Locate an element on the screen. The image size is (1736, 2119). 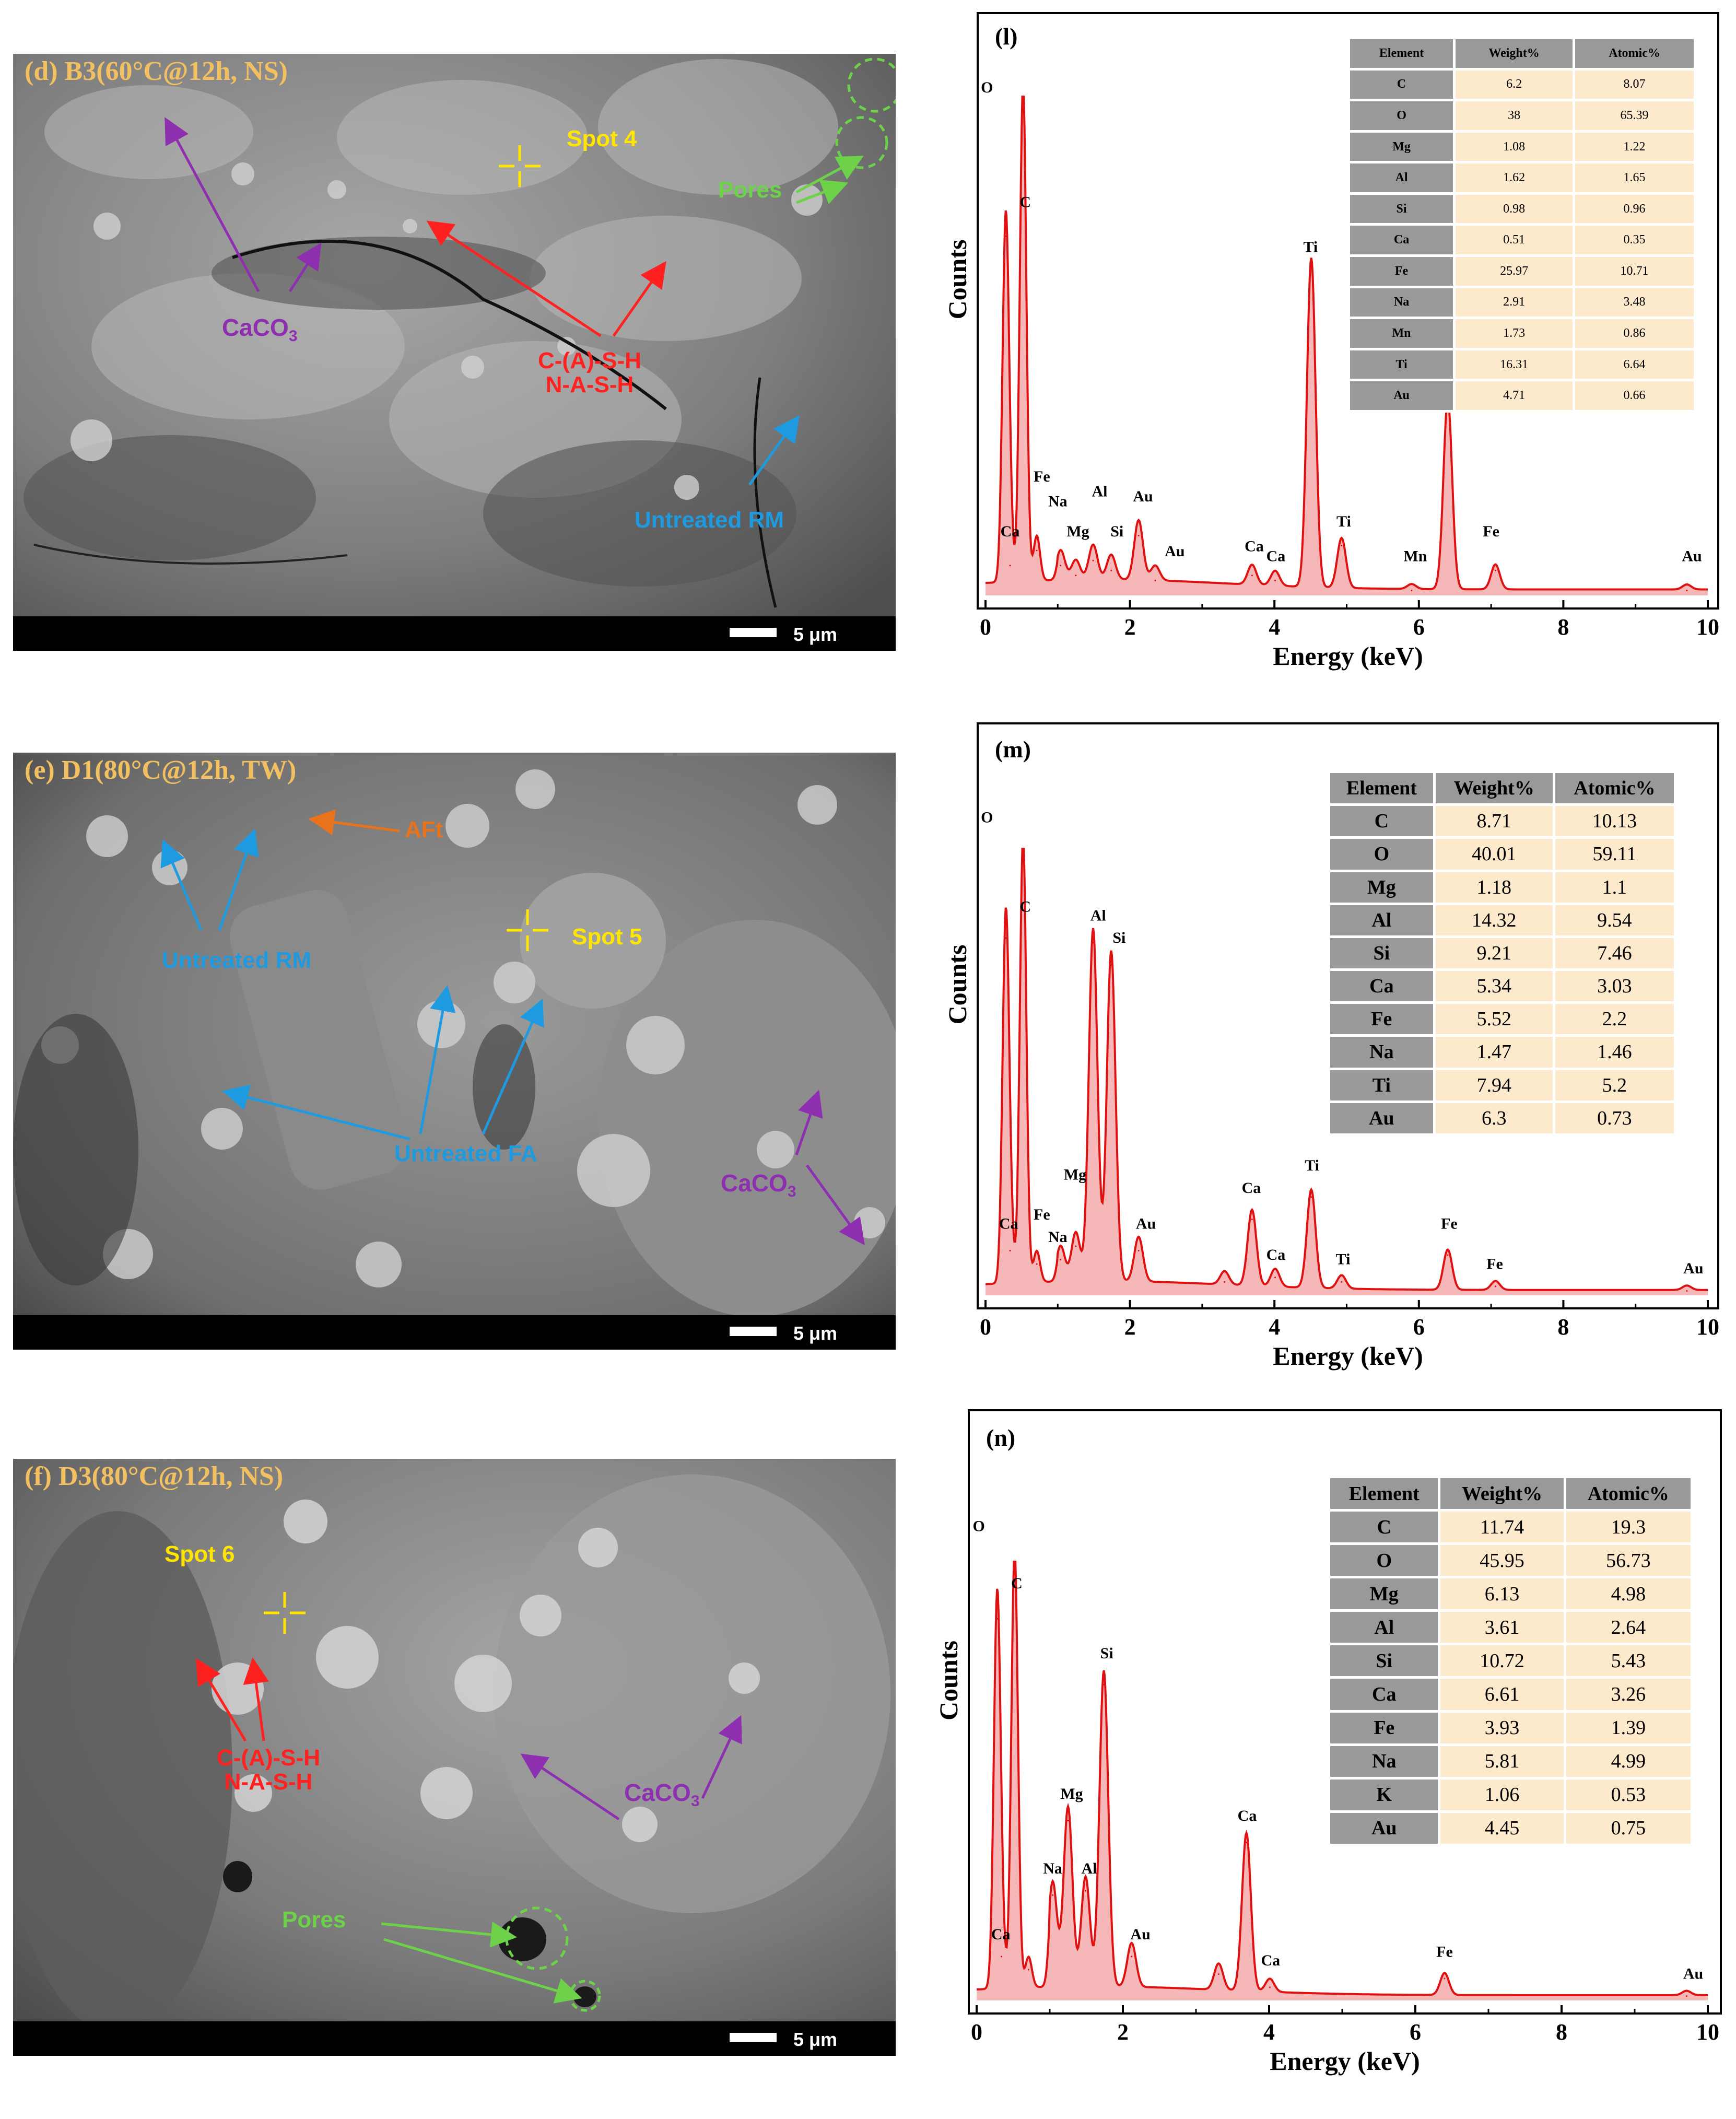
weight-cell: 38 is located at coordinates (1515, 116).